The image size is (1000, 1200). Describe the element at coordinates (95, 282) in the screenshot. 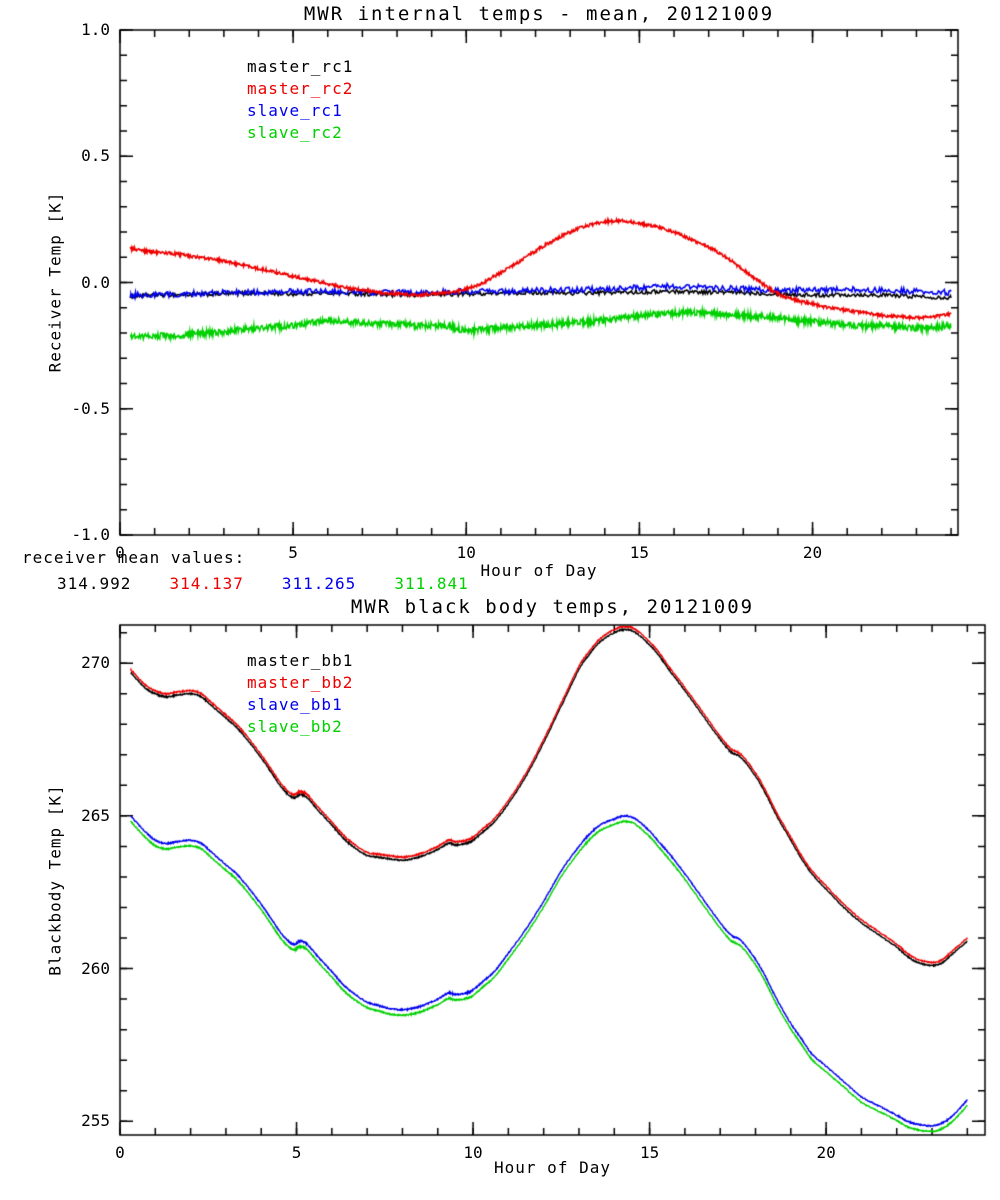

I see `y-tick-label: 0.0` at that location.